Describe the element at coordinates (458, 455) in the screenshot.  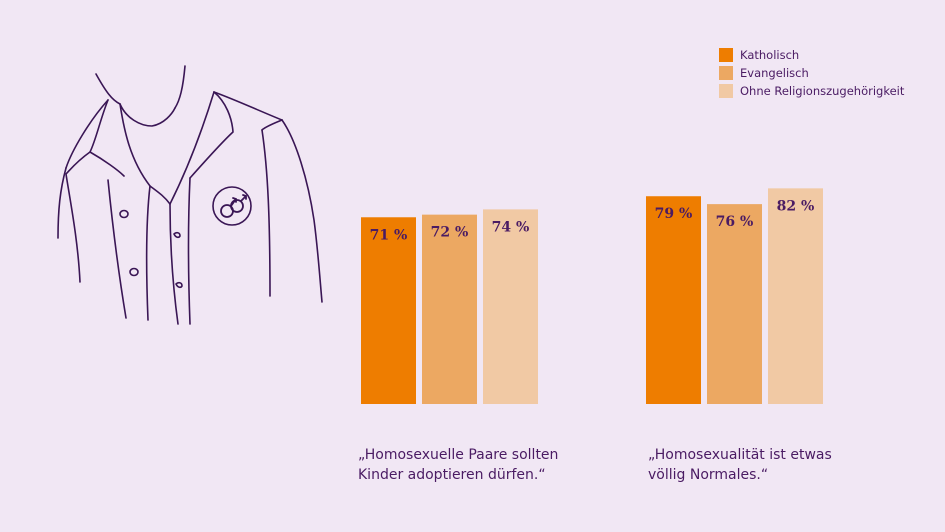
I see `caption-adoption-line-1: „Homosexuelle Paare sollten` at that location.